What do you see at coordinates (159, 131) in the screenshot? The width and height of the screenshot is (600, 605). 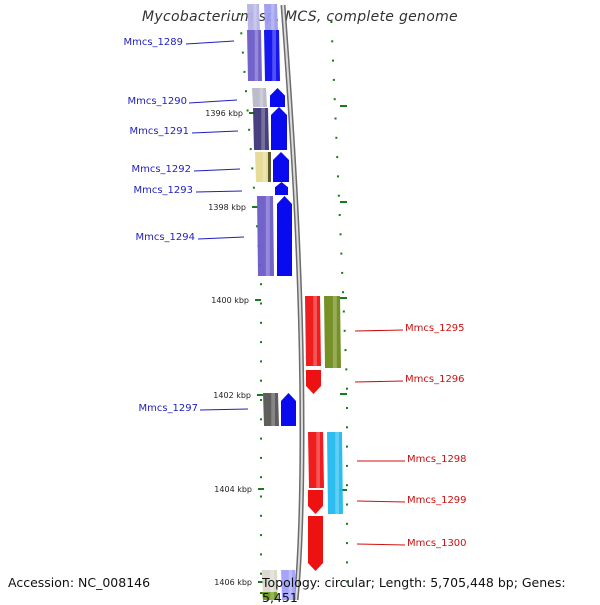 I see `gene-label: Mmcs_1291` at bounding box center [159, 131].